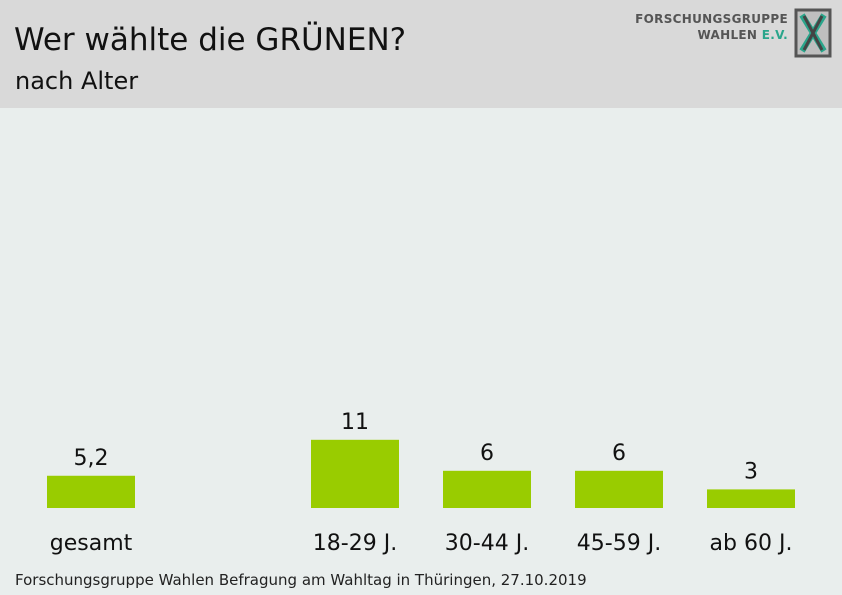  What do you see at coordinates (487, 543) in the screenshot?
I see `category-label-2: 30-44 J.` at bounding box center [487, 543].